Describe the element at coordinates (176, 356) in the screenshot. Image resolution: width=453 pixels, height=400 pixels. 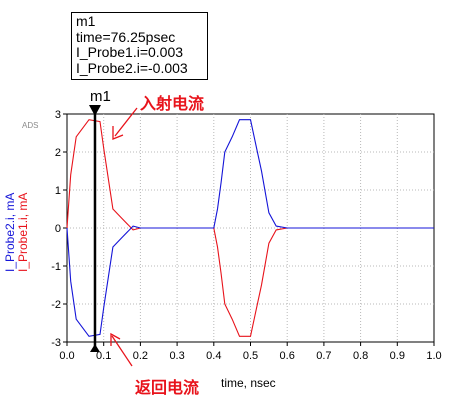
I see `x-tick-label: 0.3` at that location.